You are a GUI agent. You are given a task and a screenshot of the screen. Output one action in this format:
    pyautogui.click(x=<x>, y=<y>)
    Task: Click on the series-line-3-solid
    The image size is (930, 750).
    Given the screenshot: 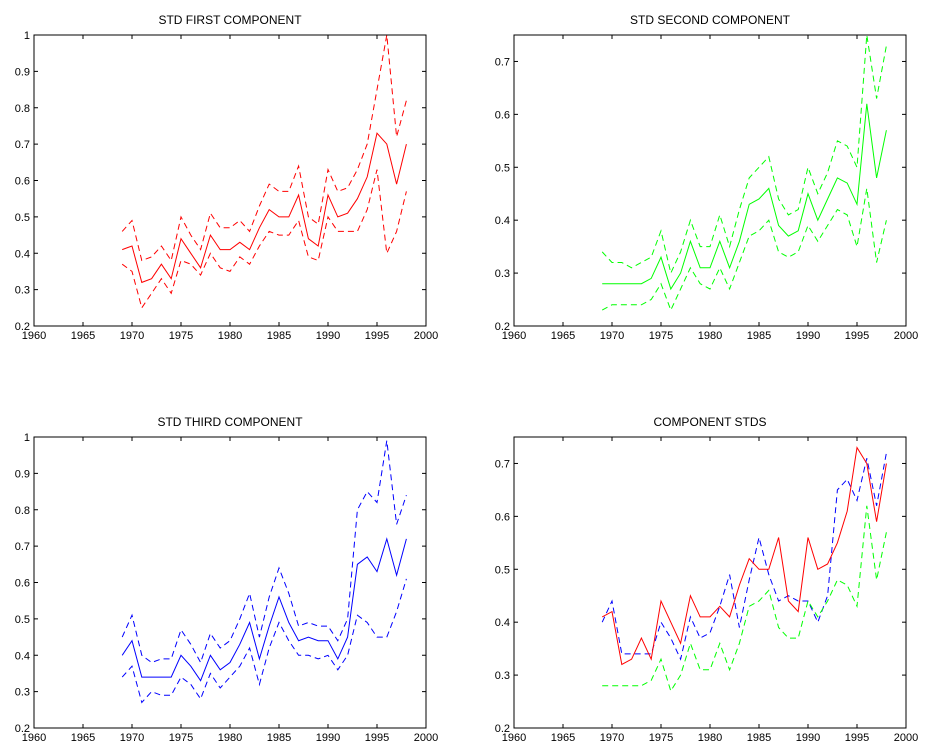 What is the action you would take?
    pyautogui.click(x=744, y=556)
    